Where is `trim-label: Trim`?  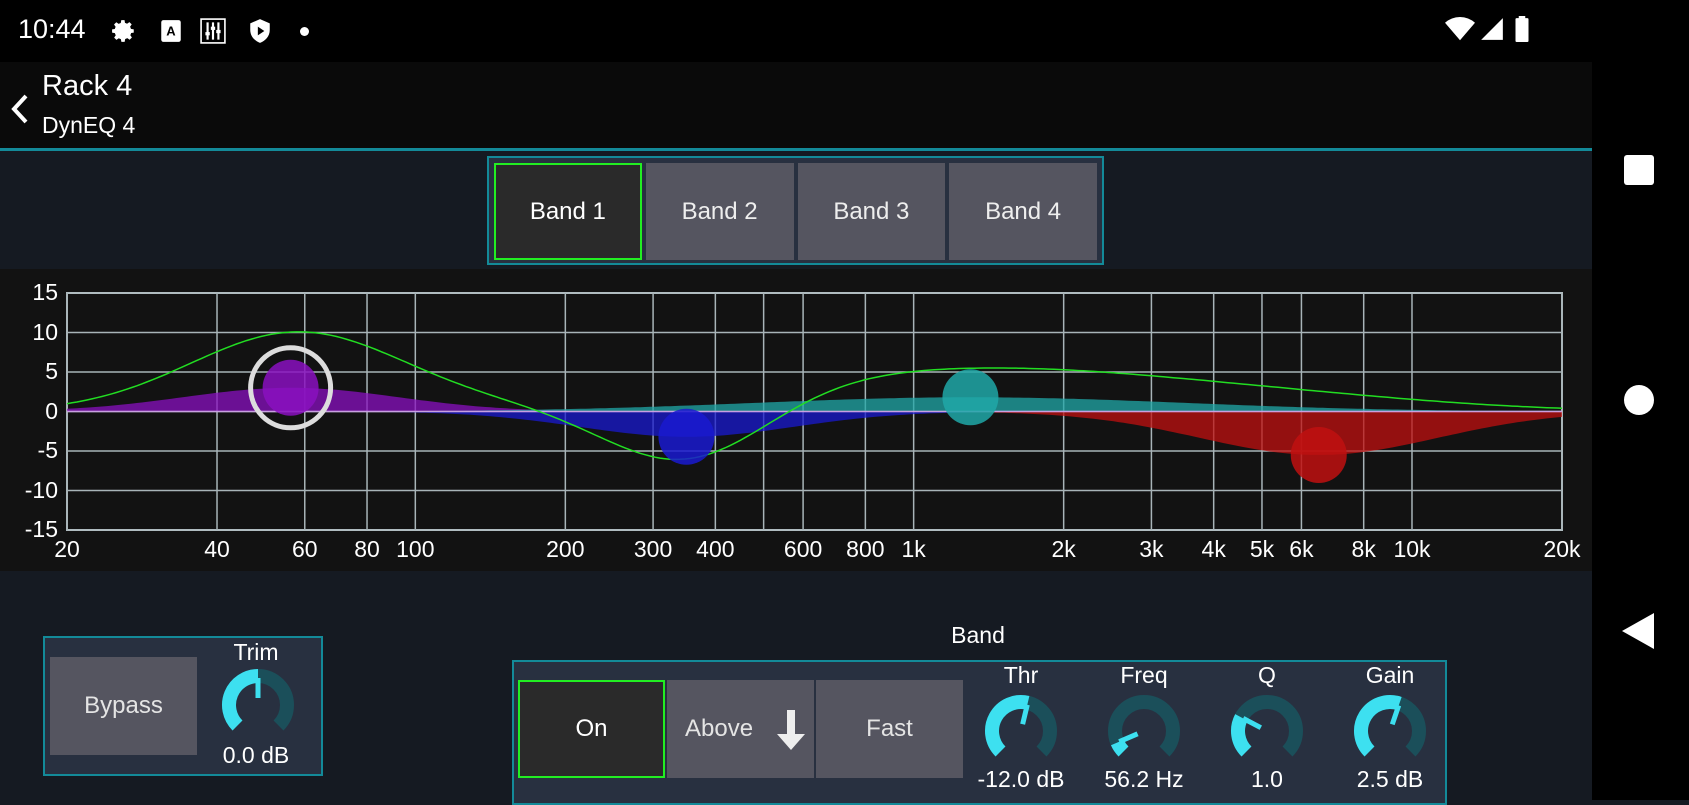 trim-label: Trim is located at coordinates (256, 652).